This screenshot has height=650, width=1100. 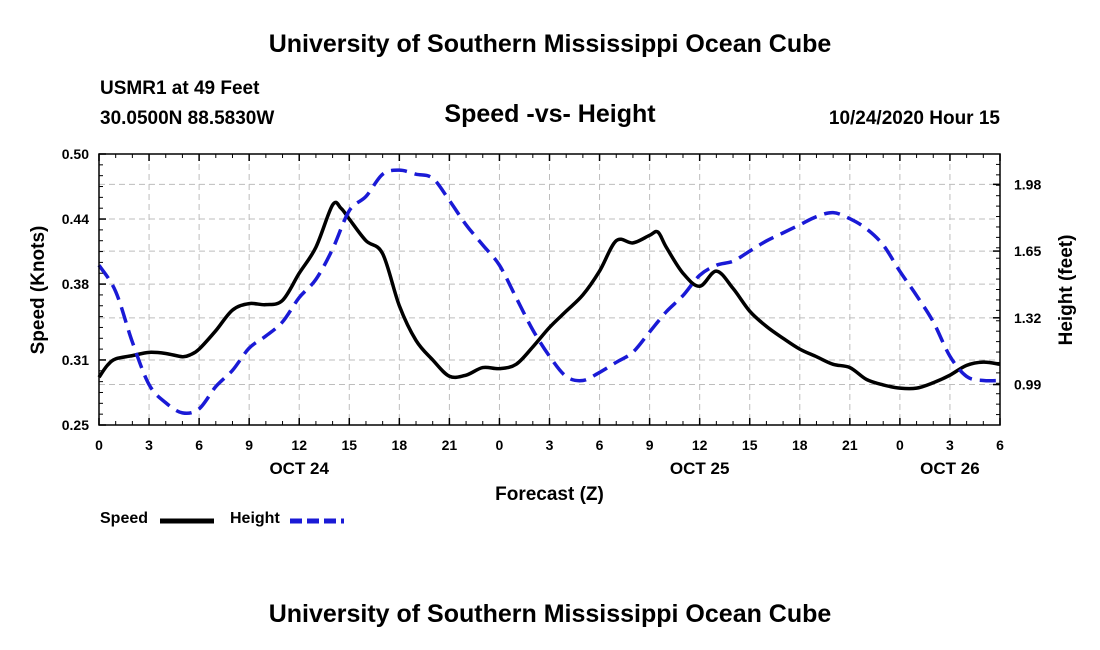 What do you see at coordinates (700, 468) in the screenshot?
I see `date-label: OCT 25` at bounding box center [700, 468].